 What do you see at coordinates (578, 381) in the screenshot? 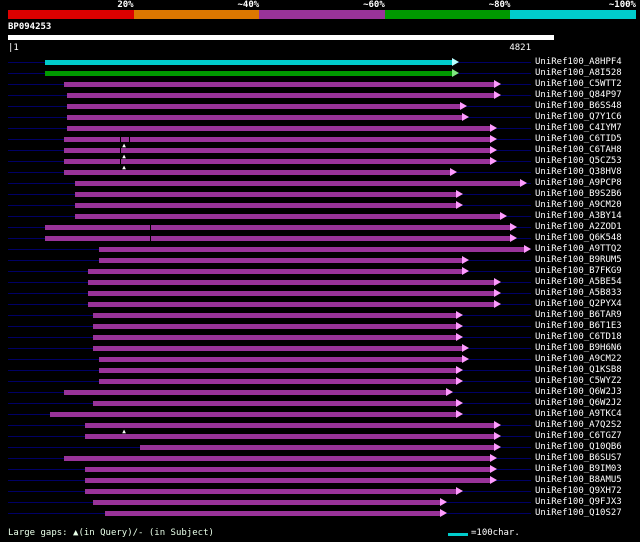
I see `row-label: UniRef100_C5WYZ2` at bounding box center [578, 381].